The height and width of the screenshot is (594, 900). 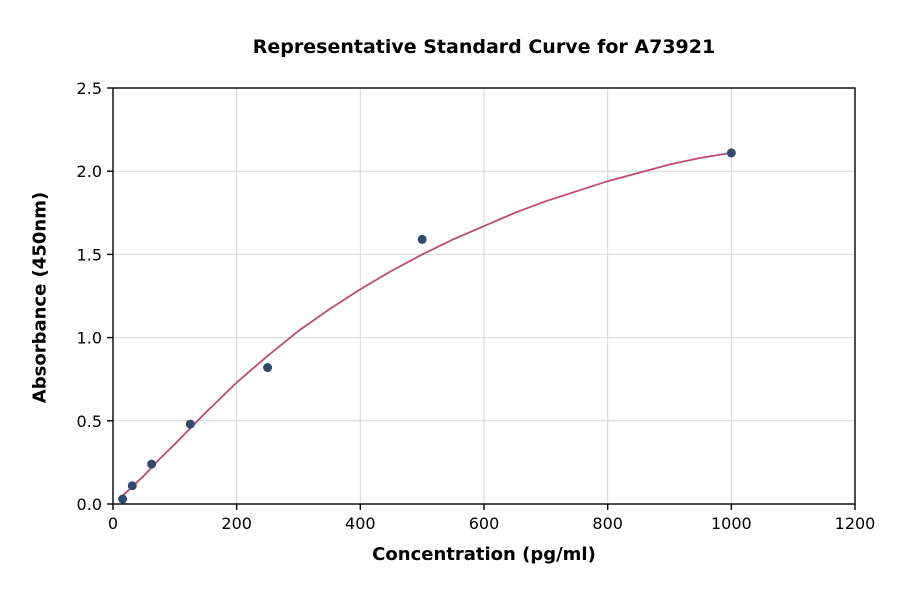 What do you see at coordinates (89, 504) in the screenshot?
I see `y-tick-label: 0.0` at bounding box center [89, 504].